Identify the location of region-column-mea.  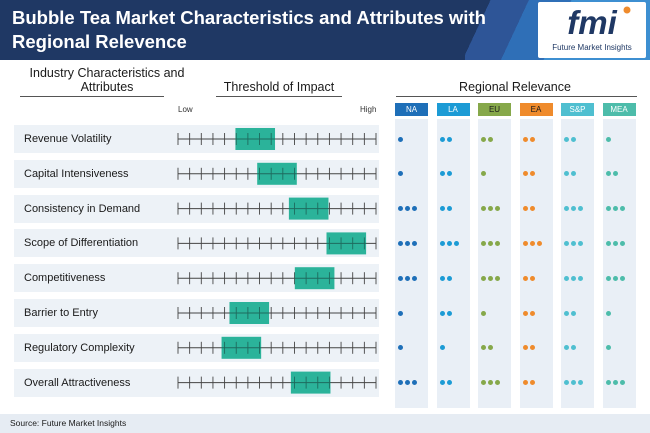
(619, 263).